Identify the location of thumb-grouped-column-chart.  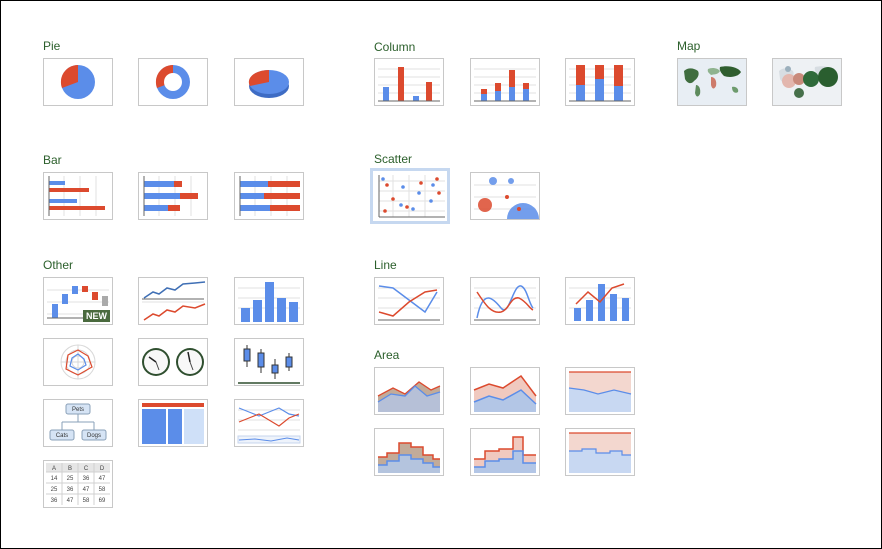
(505, 82).